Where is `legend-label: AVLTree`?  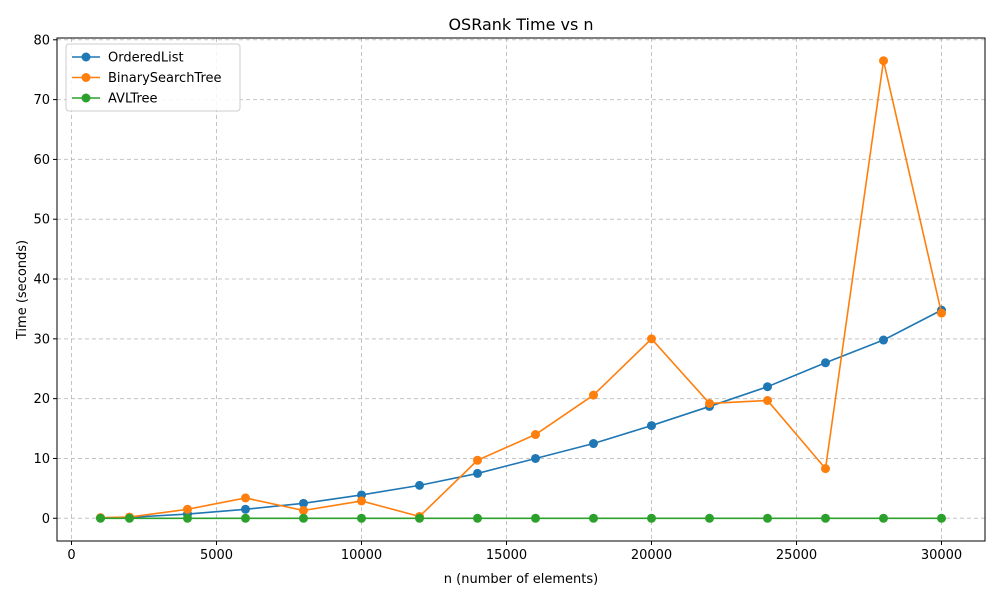 legend-label: AVLTree is located at coordinates (133, 99).